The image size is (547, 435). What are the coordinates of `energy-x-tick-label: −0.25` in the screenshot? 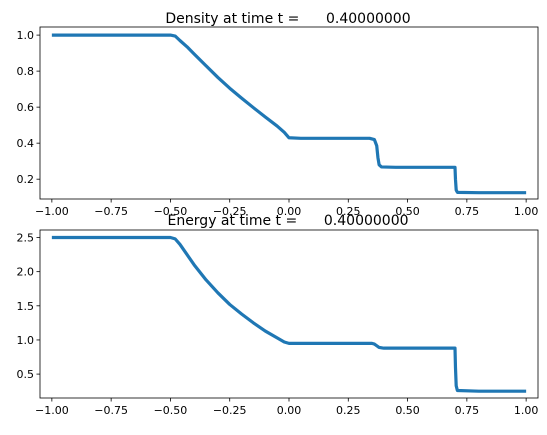 It's located at (230, 410).